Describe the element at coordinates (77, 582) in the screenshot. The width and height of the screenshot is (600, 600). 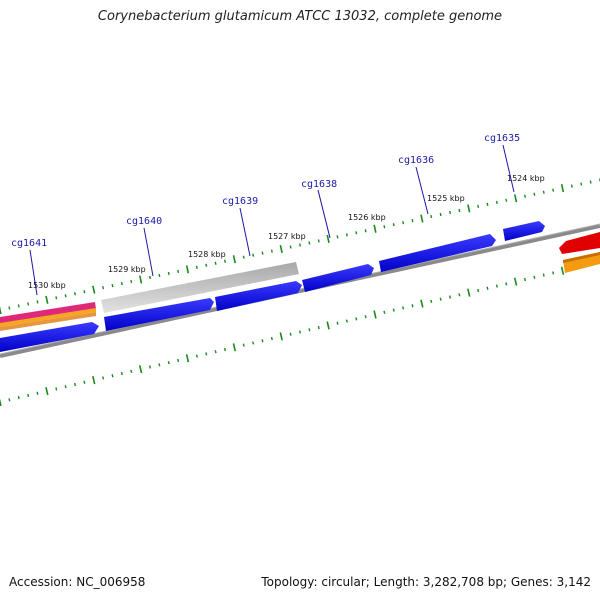
I see `footer-accession: Accession: NC_006958` at that location.